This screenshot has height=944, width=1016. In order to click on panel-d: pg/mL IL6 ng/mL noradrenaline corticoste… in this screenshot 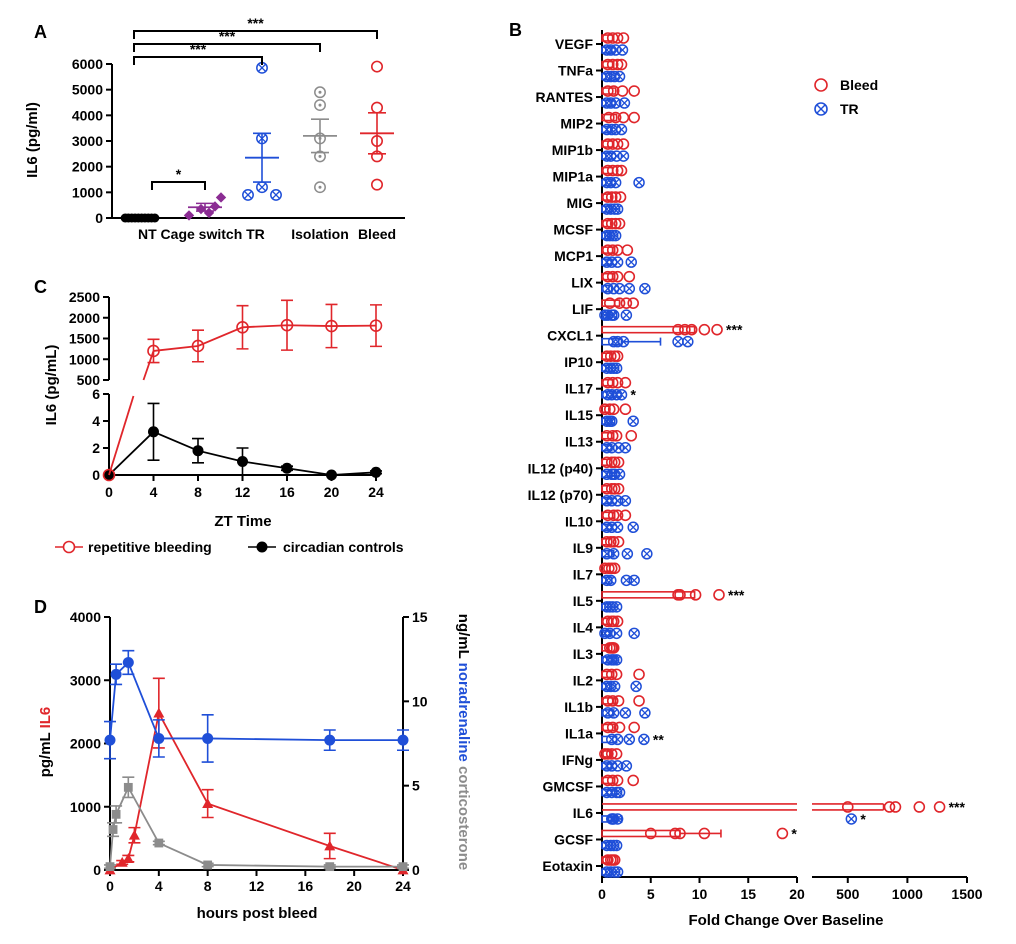, I will do `click(254, 765)`.